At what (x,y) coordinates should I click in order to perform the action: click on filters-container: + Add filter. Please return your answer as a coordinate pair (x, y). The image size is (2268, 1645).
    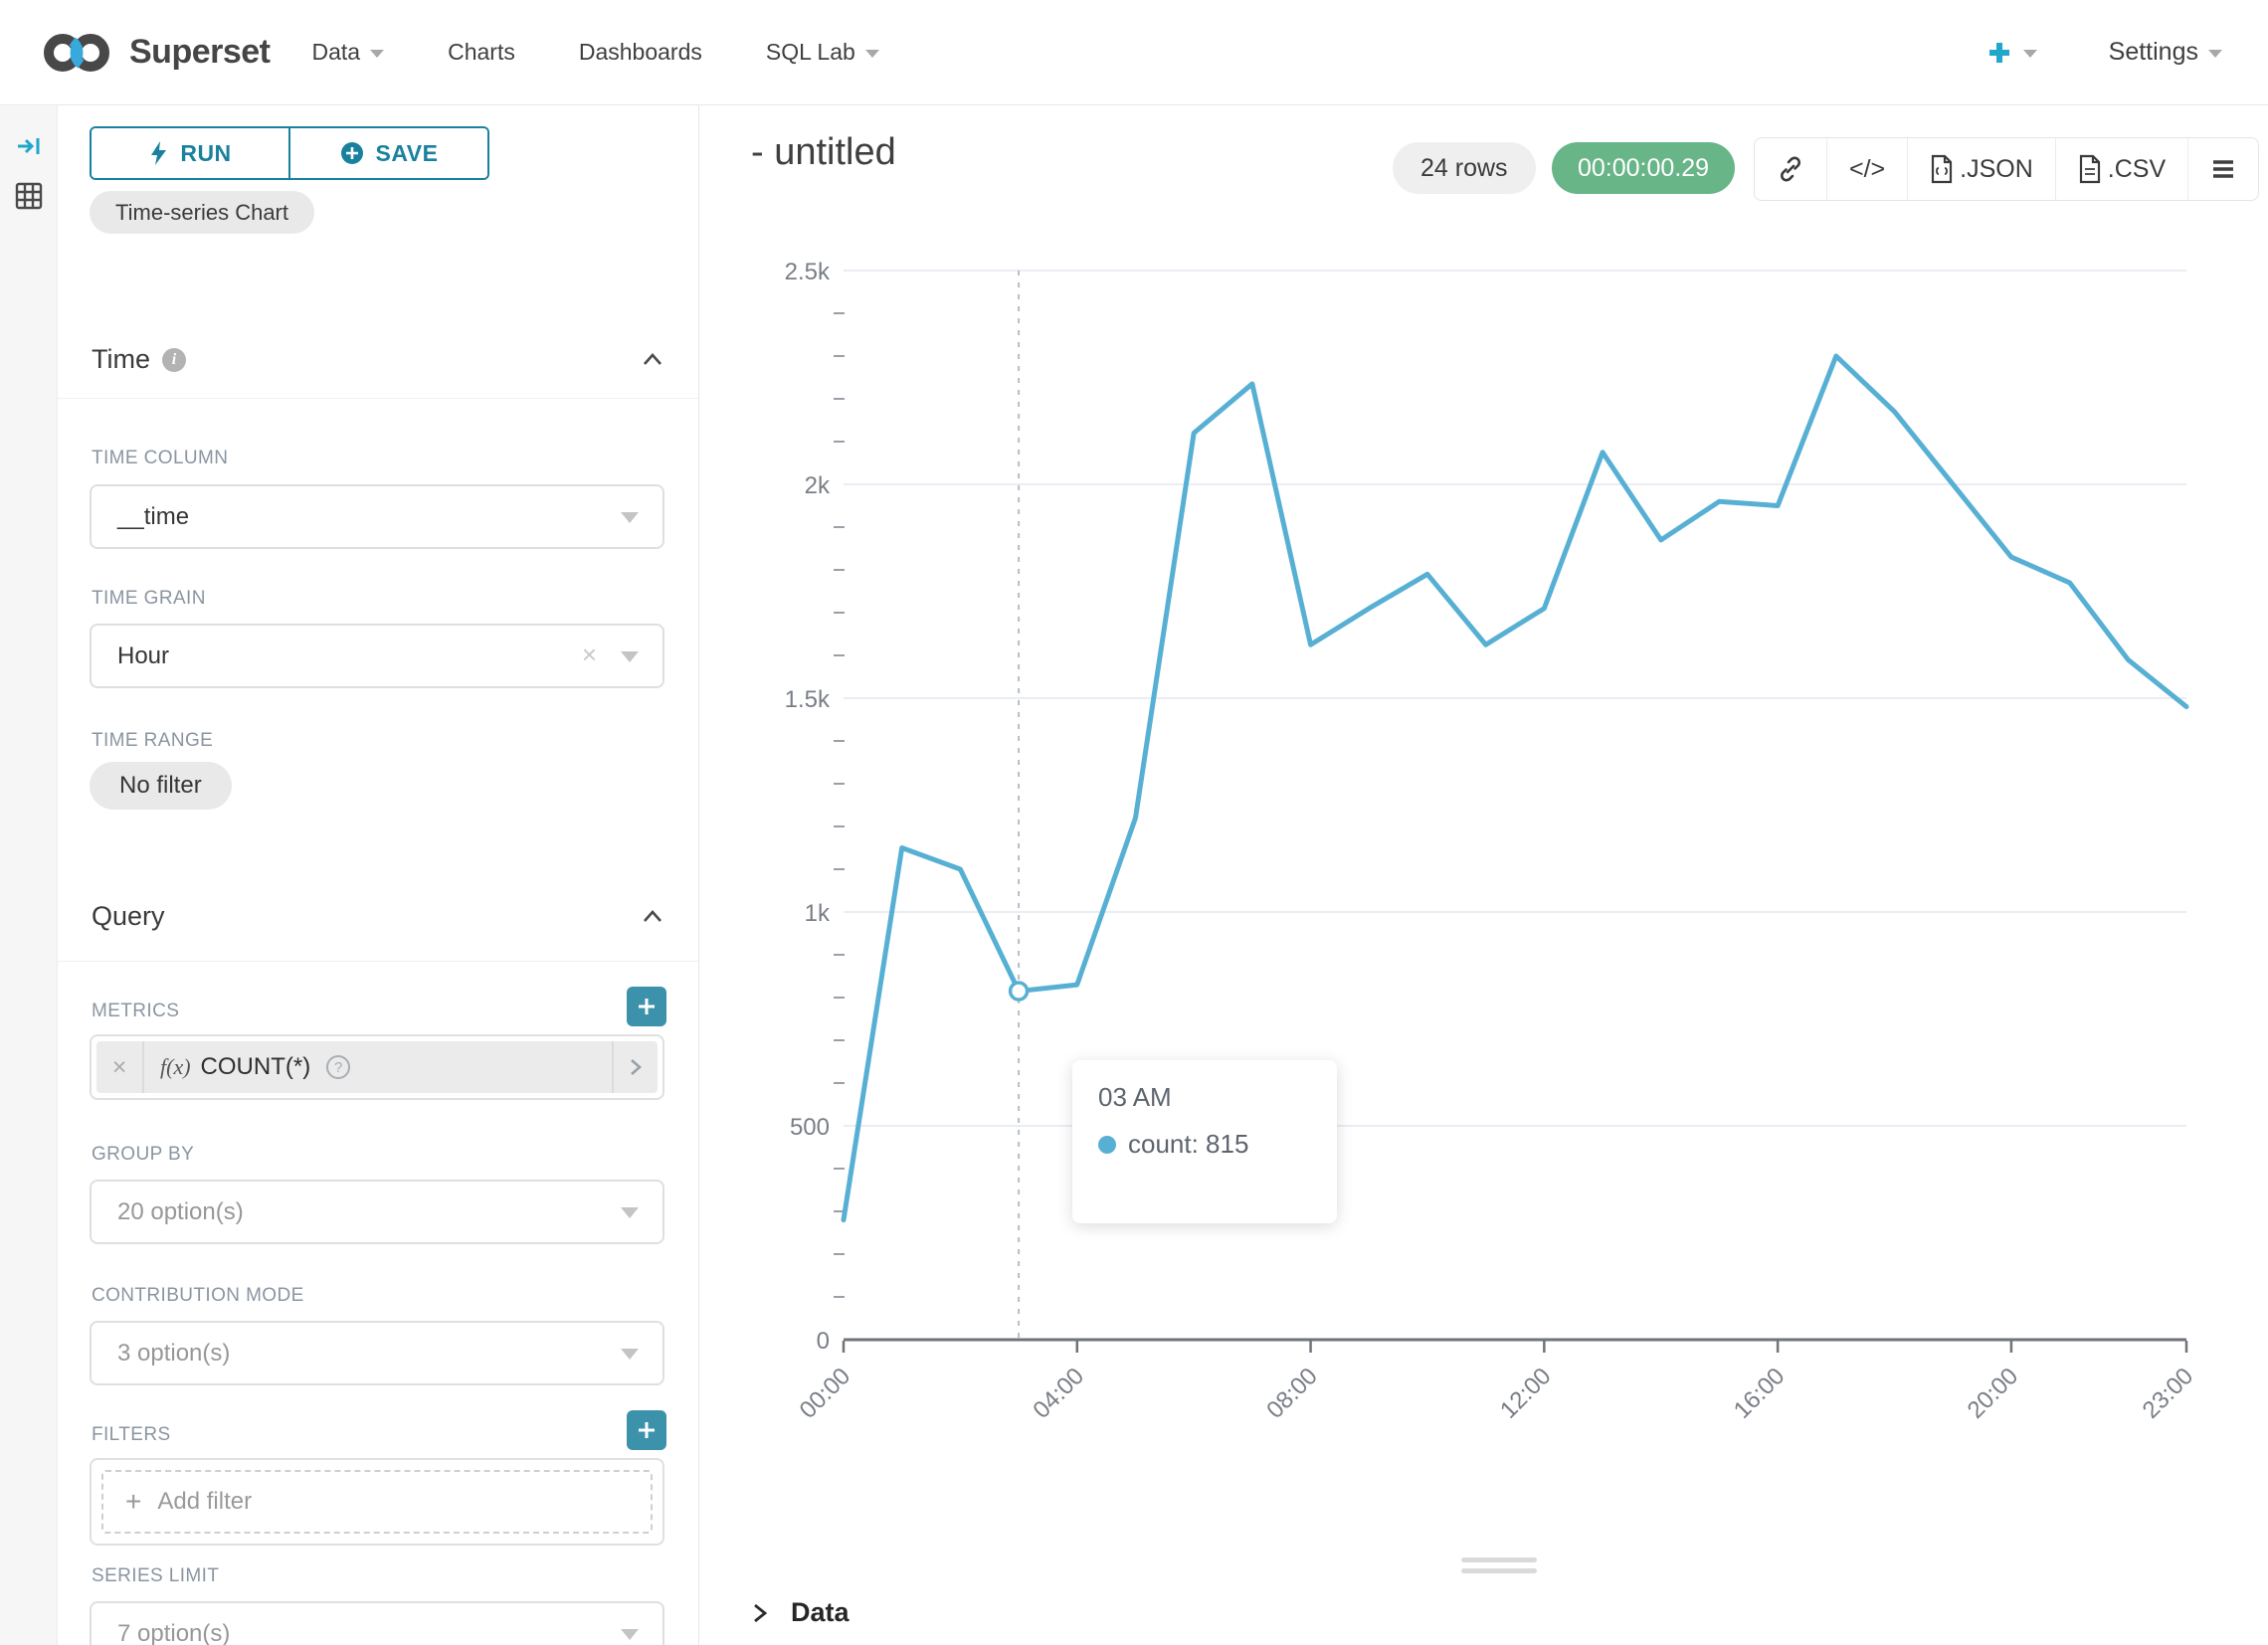
    Looking at the image, I should click on (377, 1502).